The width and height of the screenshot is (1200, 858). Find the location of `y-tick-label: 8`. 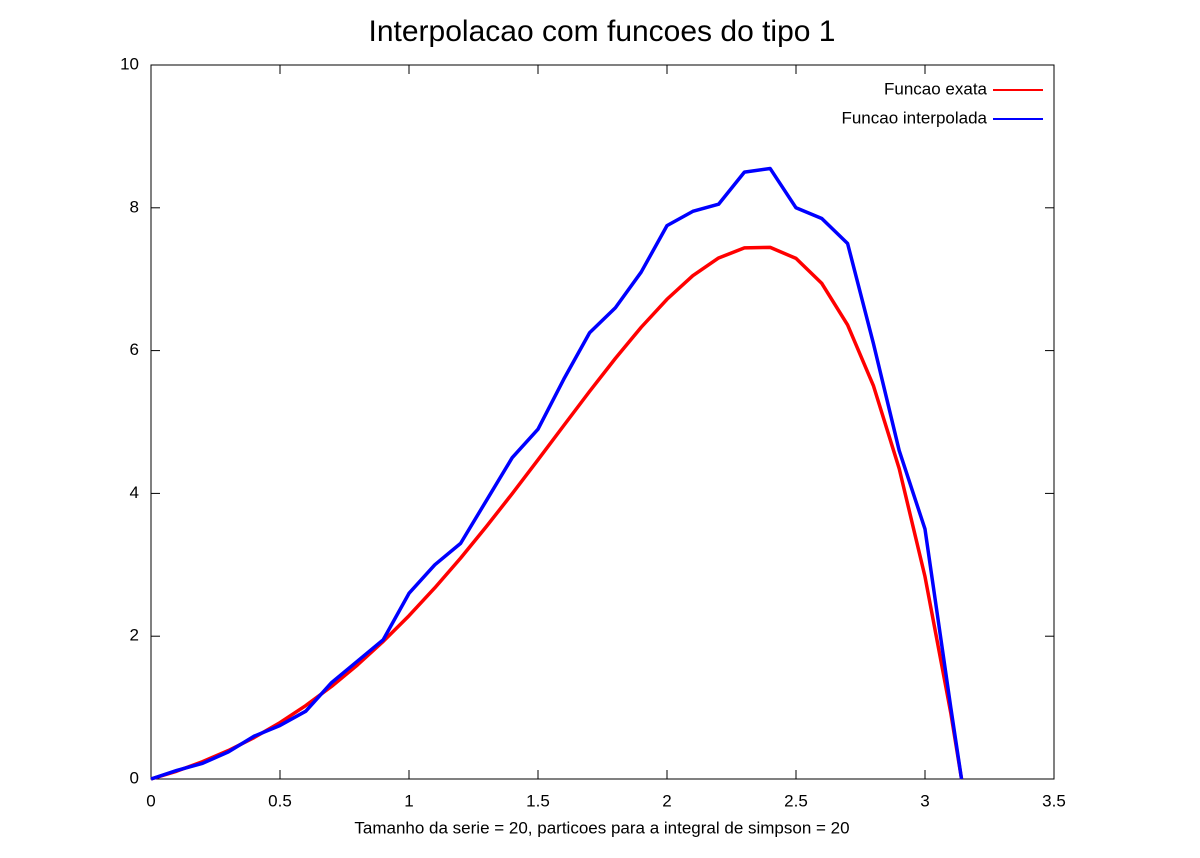

y-tick-label: 8 is located at coordinates (134, 206).